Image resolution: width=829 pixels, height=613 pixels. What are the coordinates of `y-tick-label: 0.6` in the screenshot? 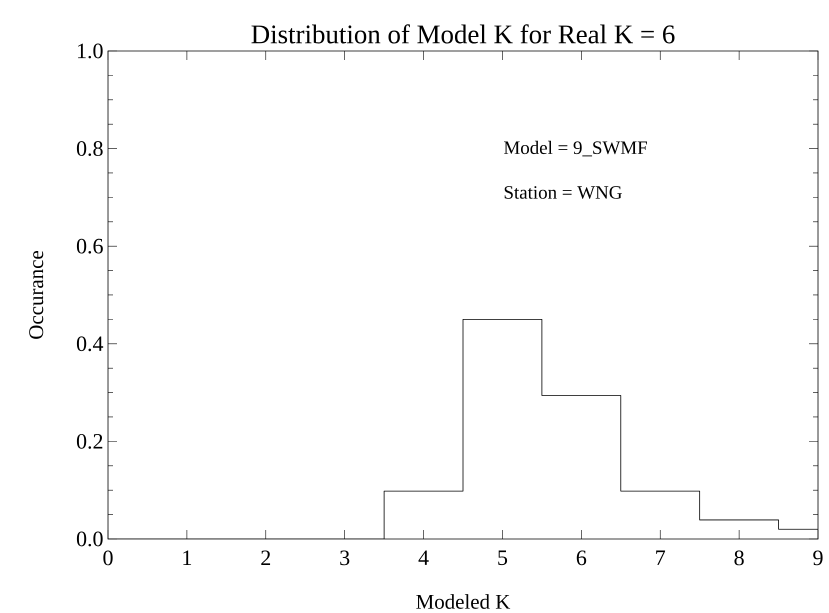 It's located at (89, 246).